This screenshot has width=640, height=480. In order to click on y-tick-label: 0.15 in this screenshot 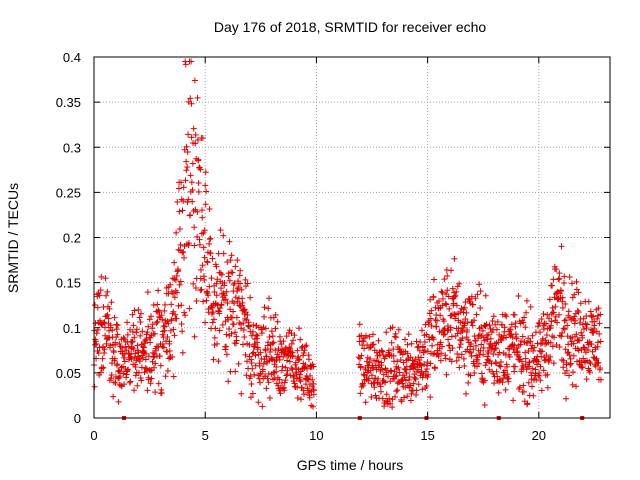, I will do `click(68, 283)`.